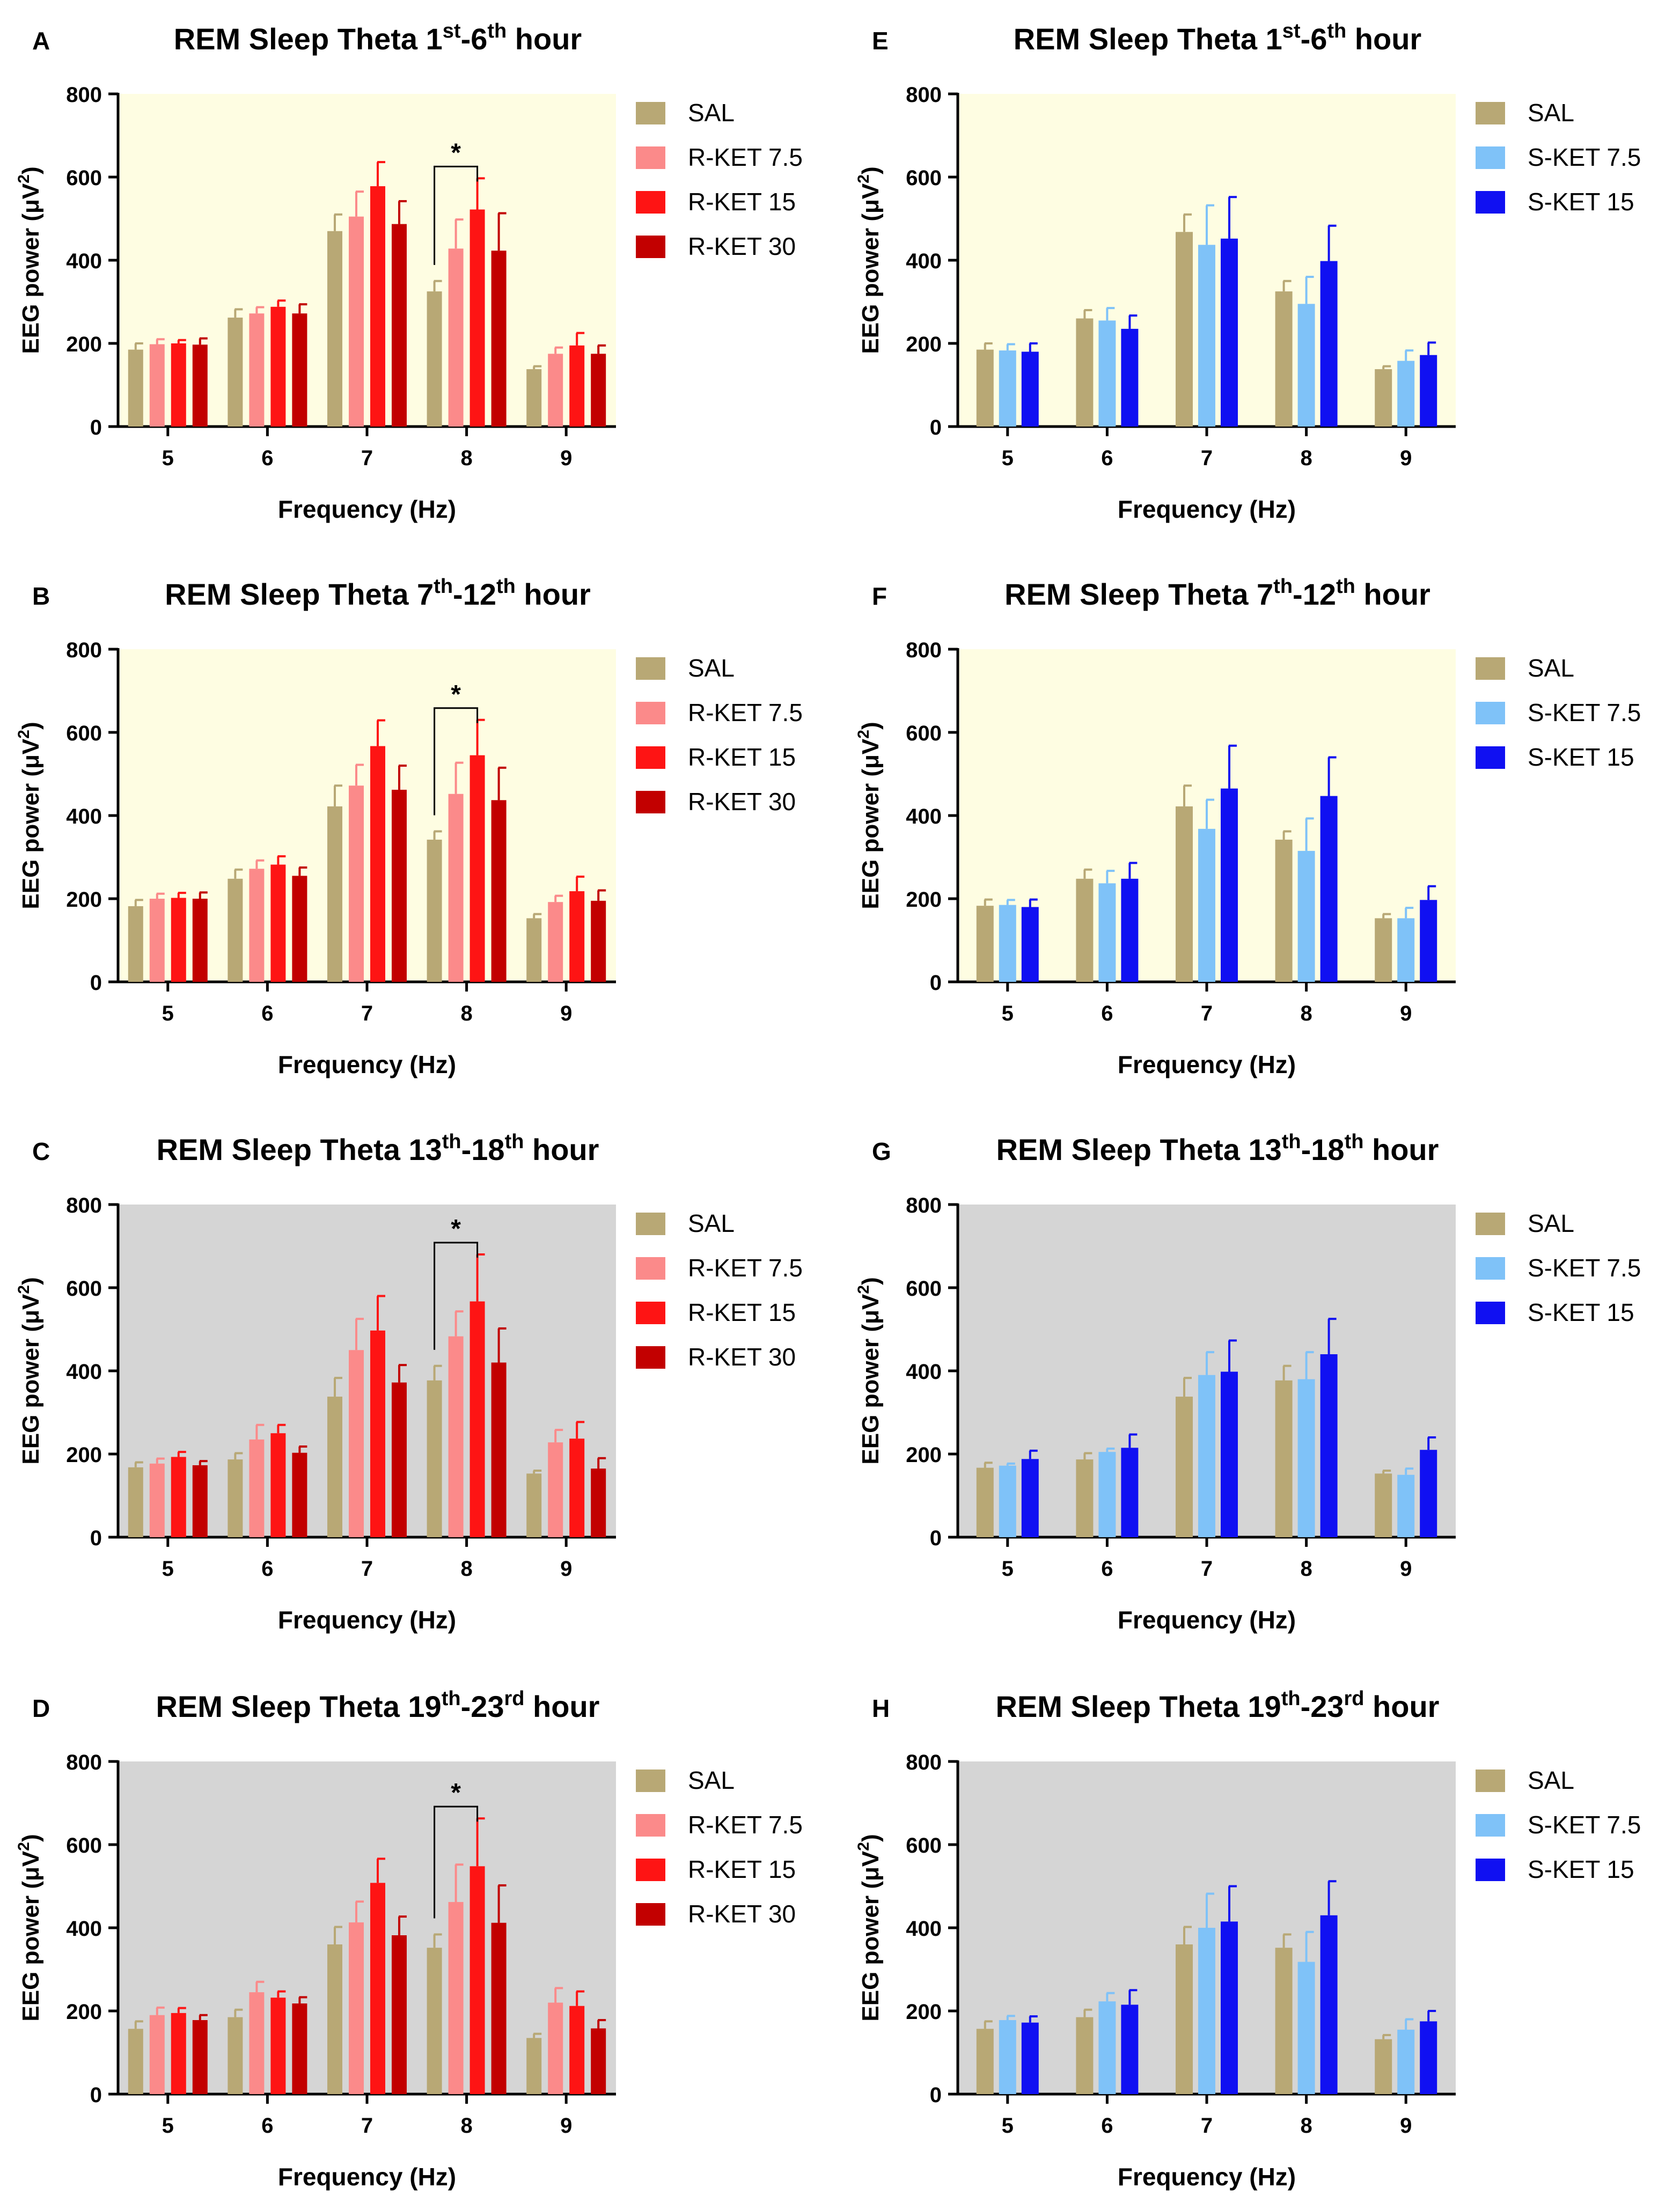 The height and width of the screenshot is (2210, 1680). What do you see at coordinates (367, 1014) in the screenshot?
I see `x-tick-label: 7` at bounding box center [367, 1014].